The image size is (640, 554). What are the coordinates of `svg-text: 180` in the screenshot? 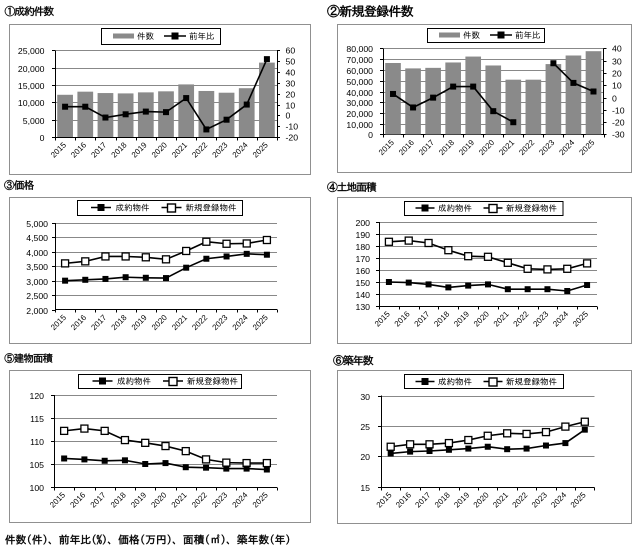 It's located at (363, 247).